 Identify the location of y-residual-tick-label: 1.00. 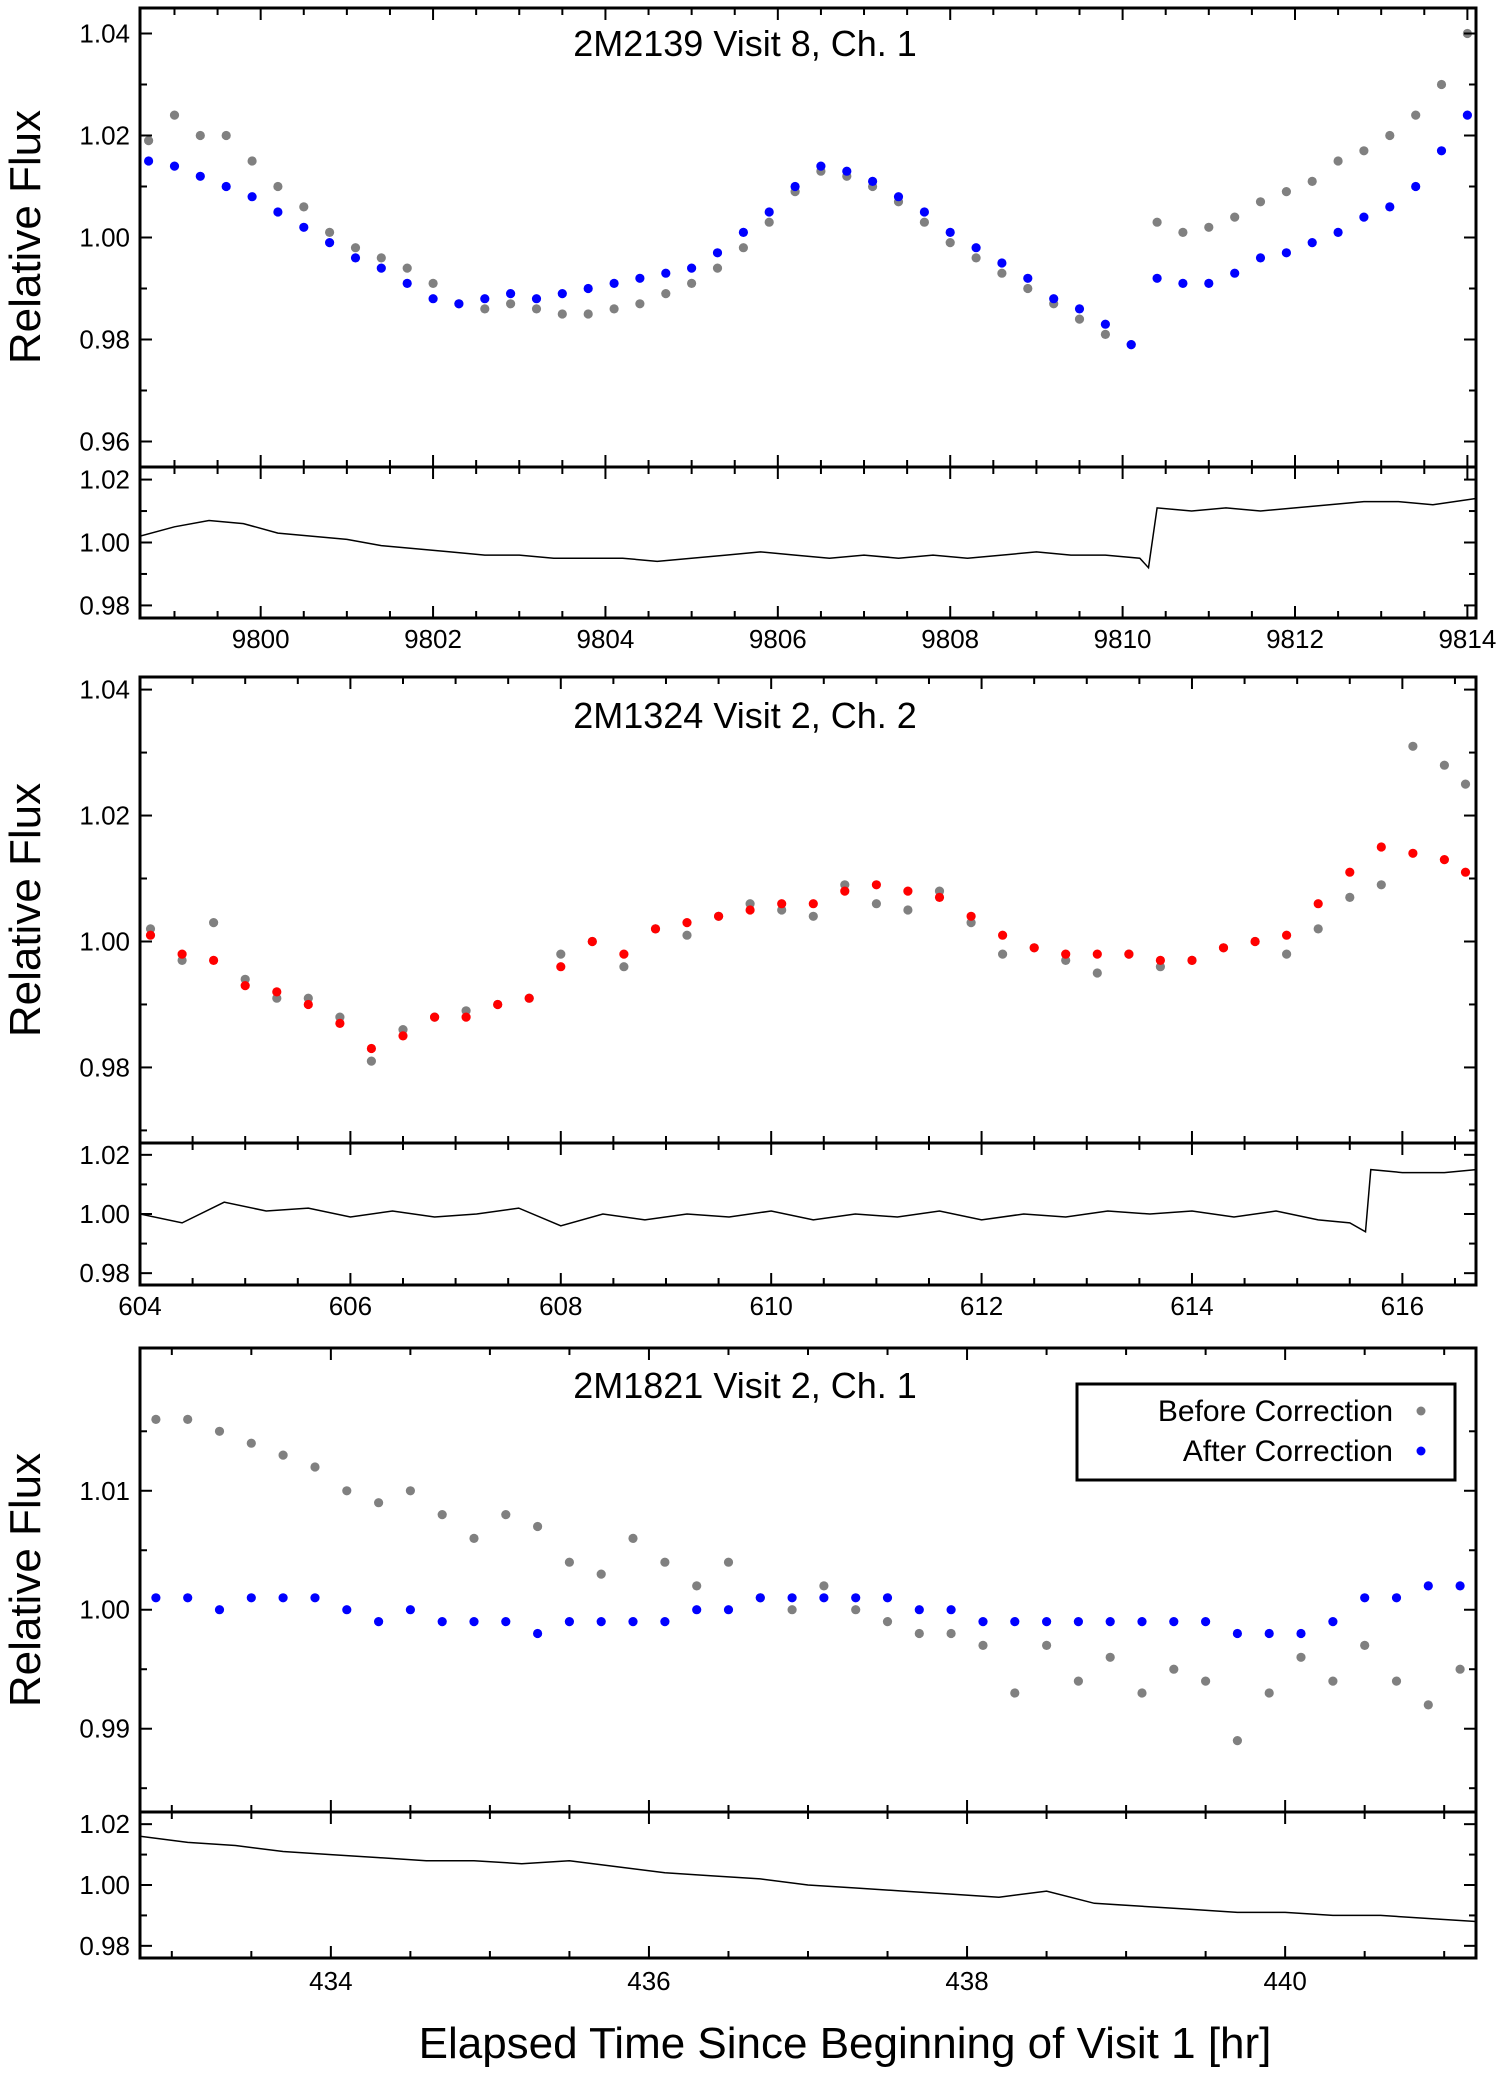
(104, 1885).